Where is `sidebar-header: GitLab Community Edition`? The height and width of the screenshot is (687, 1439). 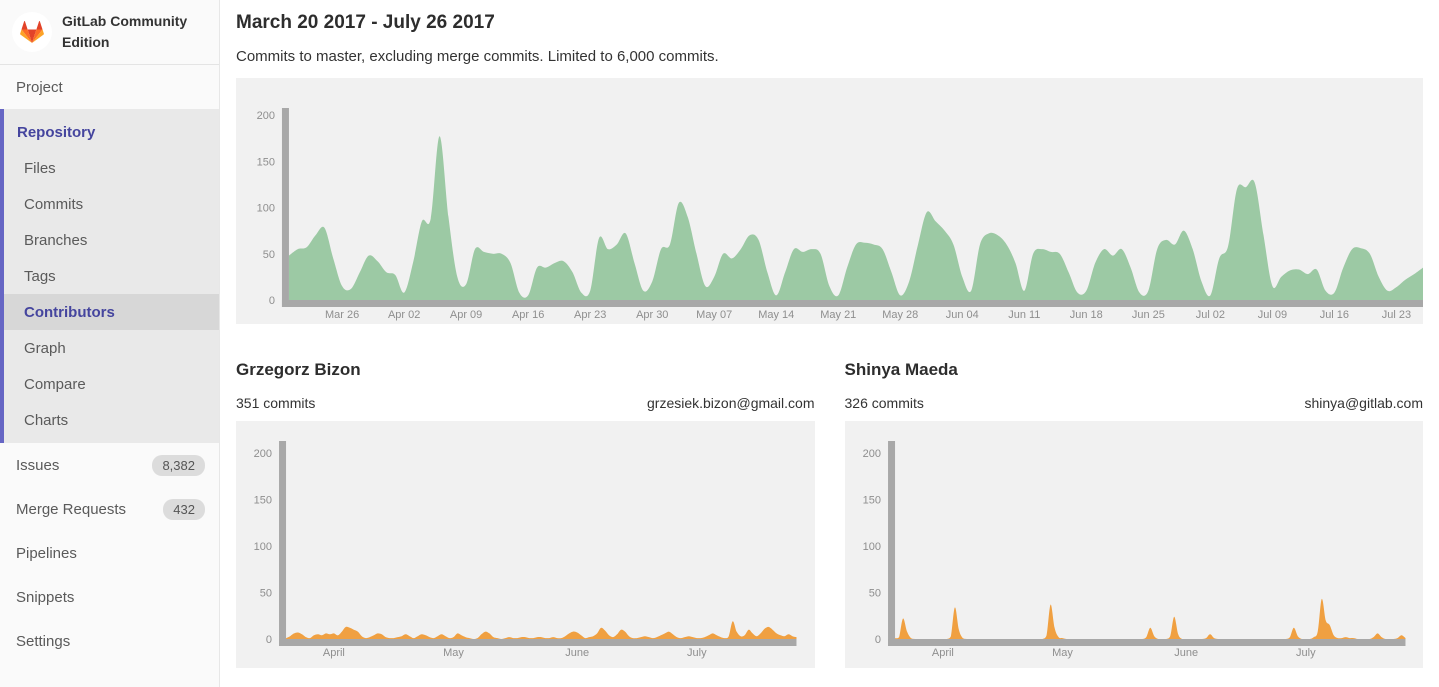 sidebar-header: GitLab Community Edition is located at coordinates (109, 32).